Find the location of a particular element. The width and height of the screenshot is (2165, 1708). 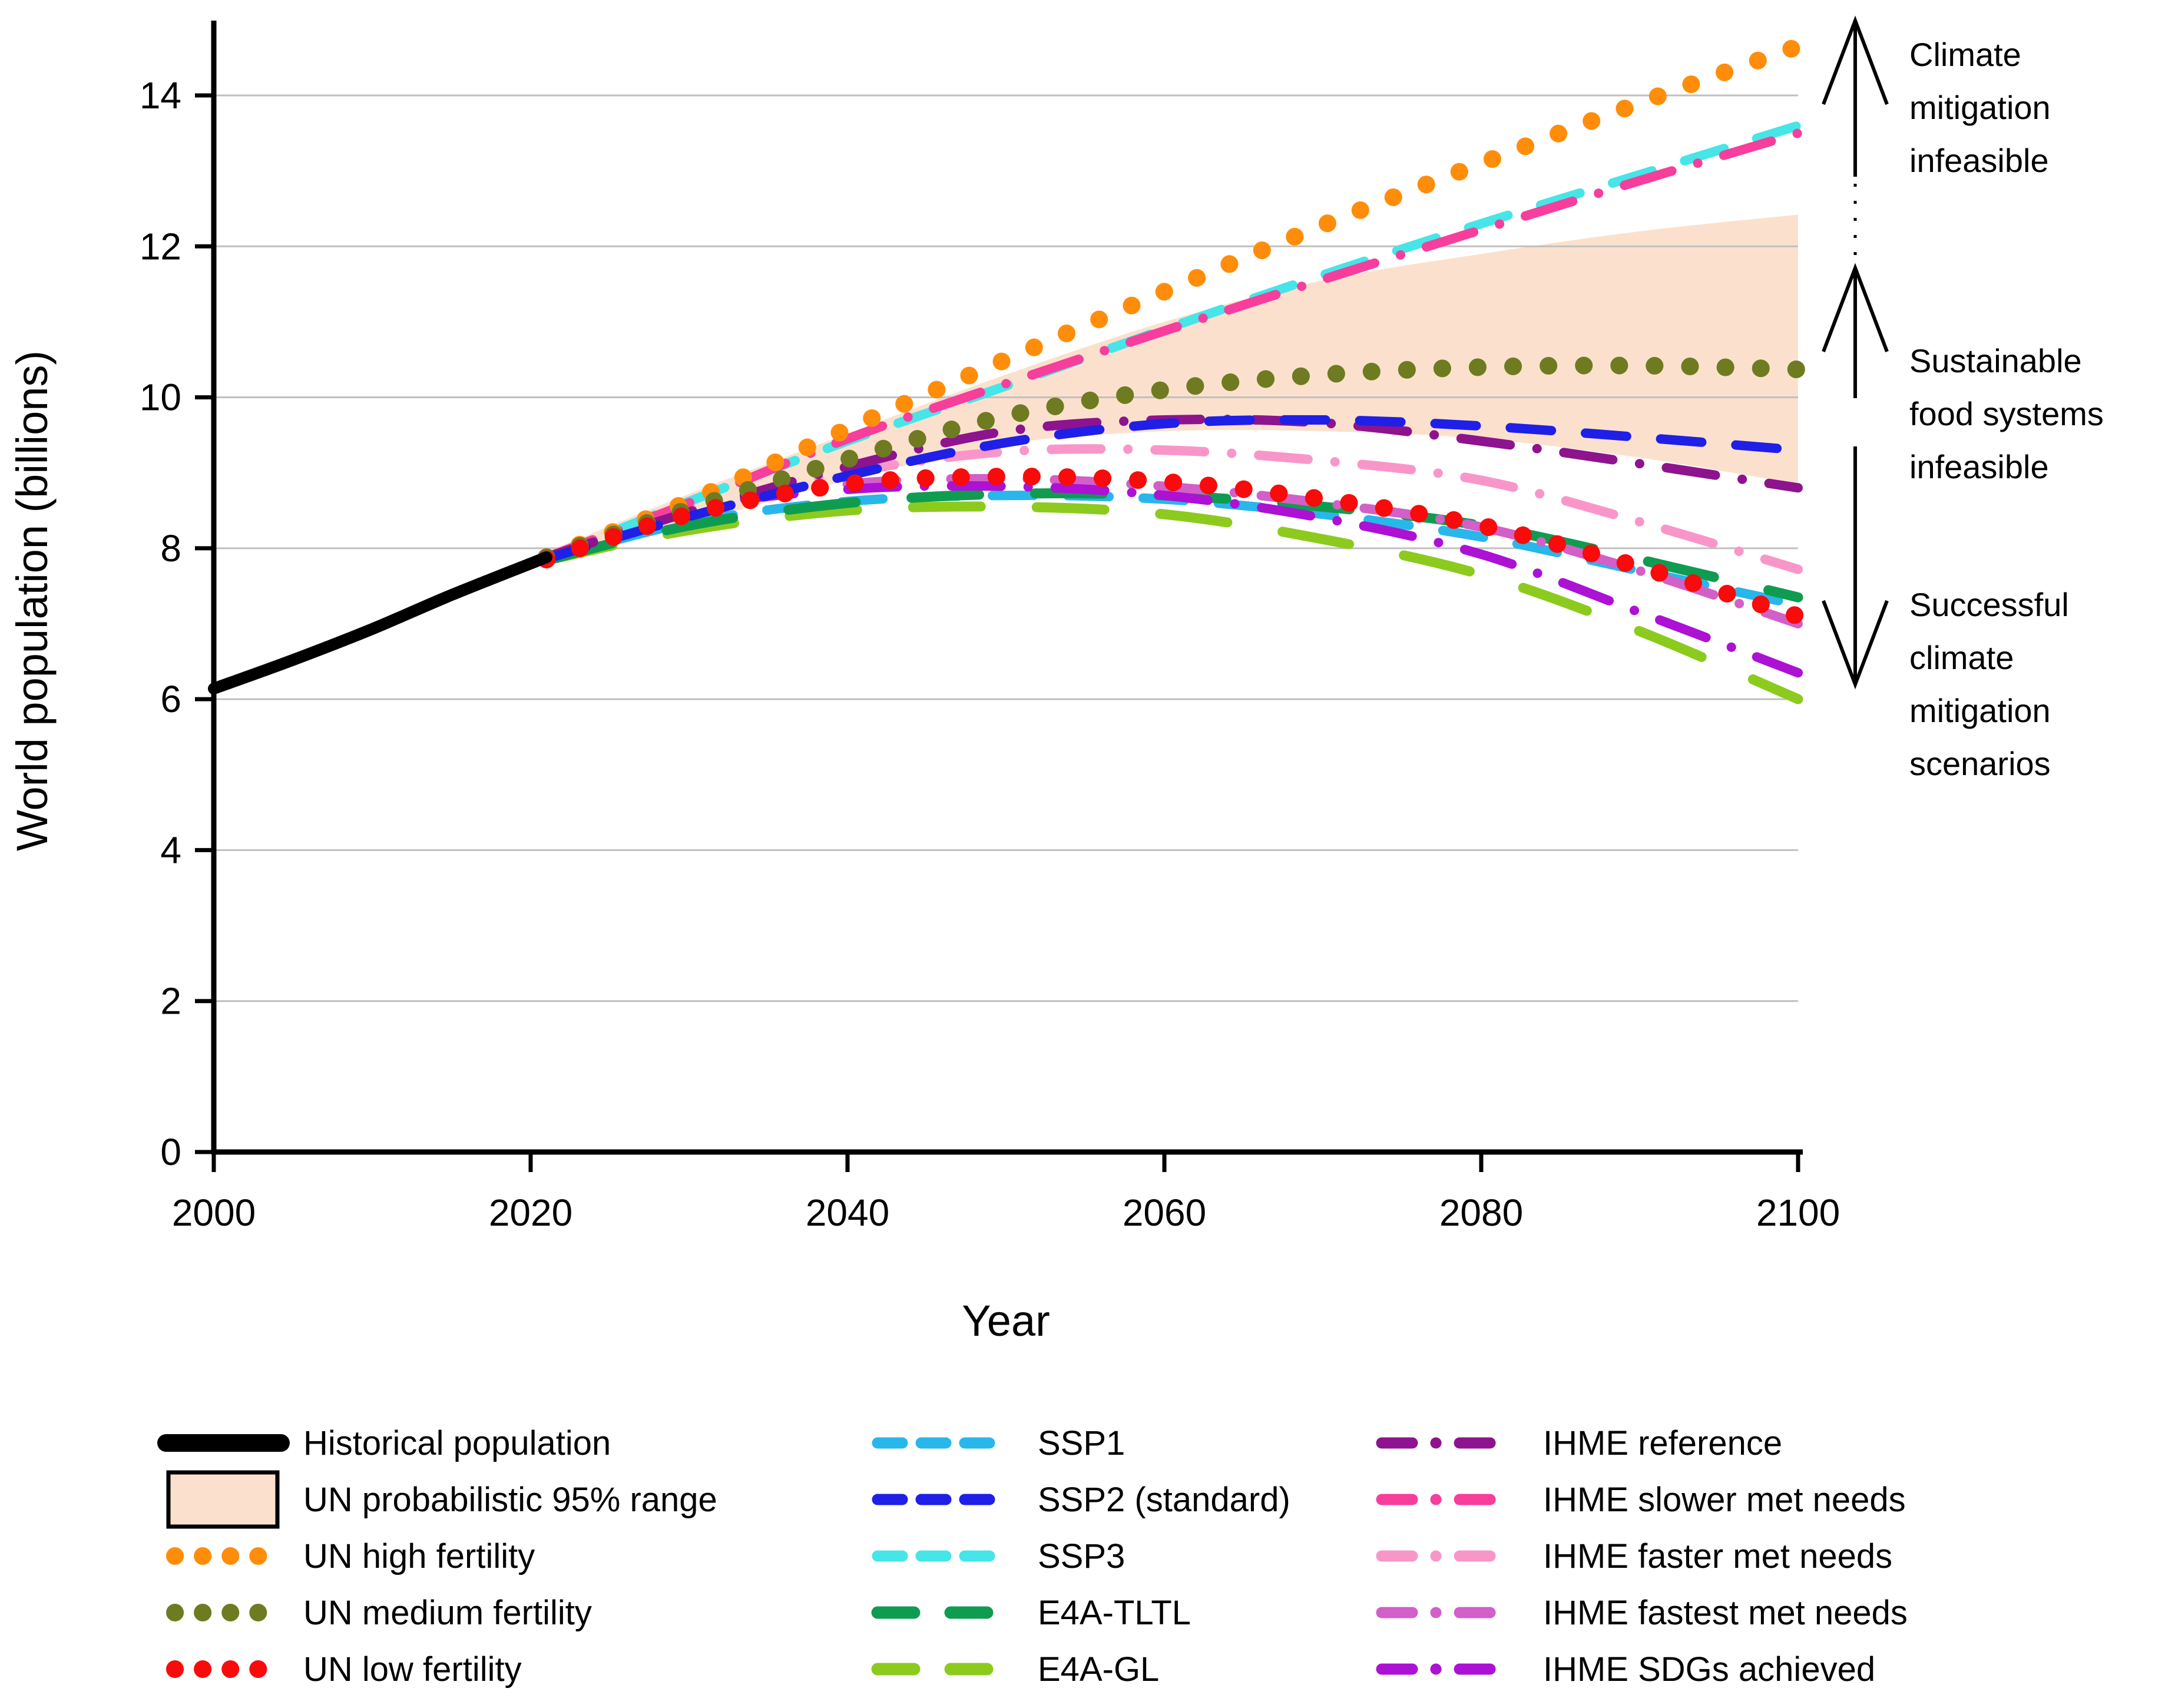

legend-label: UN probabilistic 95% range is located at coordinates (510, 1500).